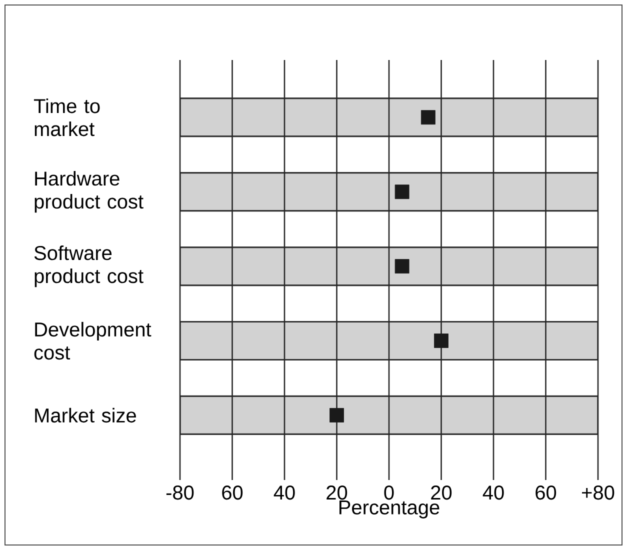 The width and height of the screenshot is (631, 550). I want to click on y-tick-label: Development cost, so click(93, 341).